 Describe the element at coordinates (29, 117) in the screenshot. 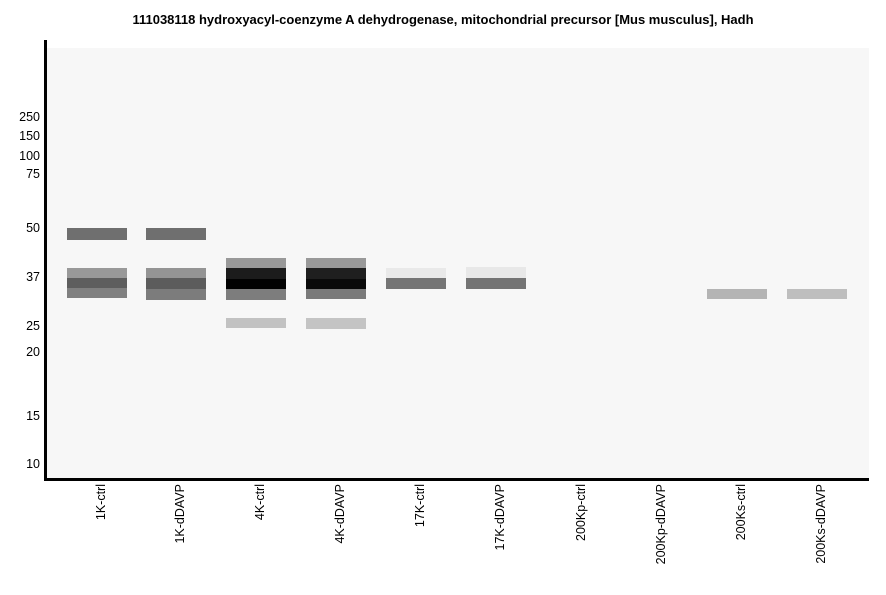

I see `y-tick-label: 250` at that location.